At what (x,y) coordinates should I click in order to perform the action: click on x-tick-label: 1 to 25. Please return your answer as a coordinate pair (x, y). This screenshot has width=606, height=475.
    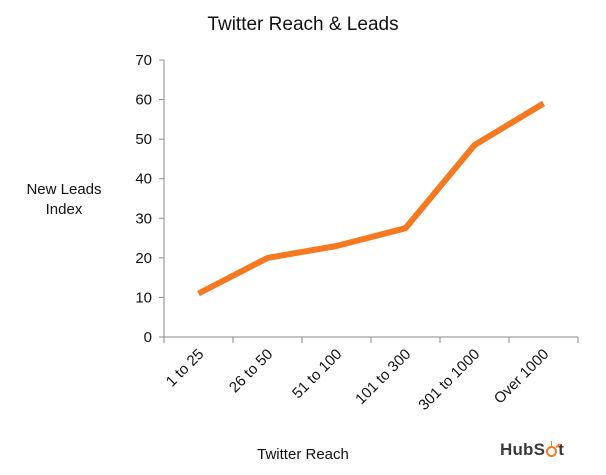
    Looking at the image, I should click on (185, 368).